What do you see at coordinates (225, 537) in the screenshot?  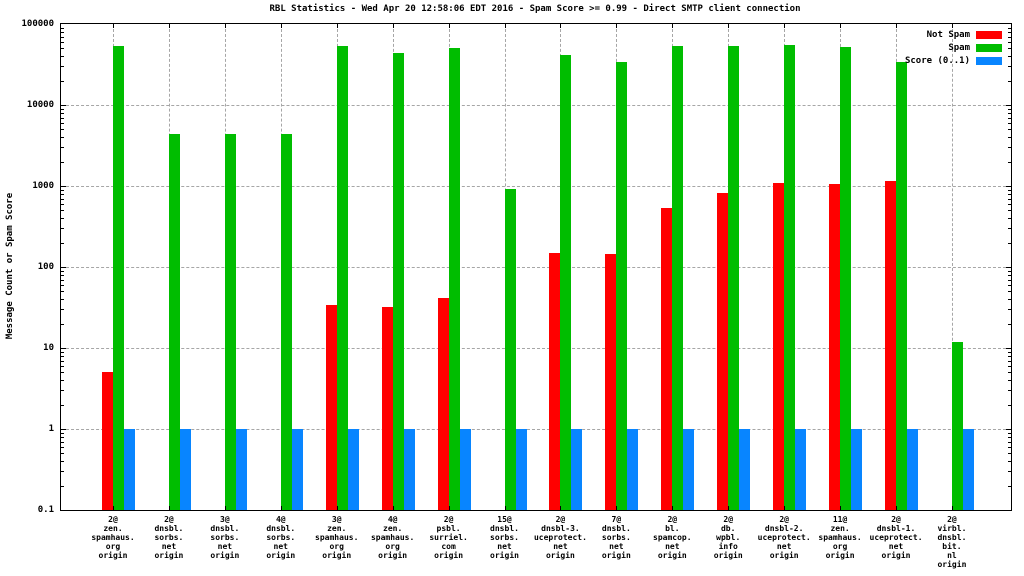 I see `x-tick-label-3: 3@ dnsbl. sorbs. net origin` at bounding box center [225, 537].